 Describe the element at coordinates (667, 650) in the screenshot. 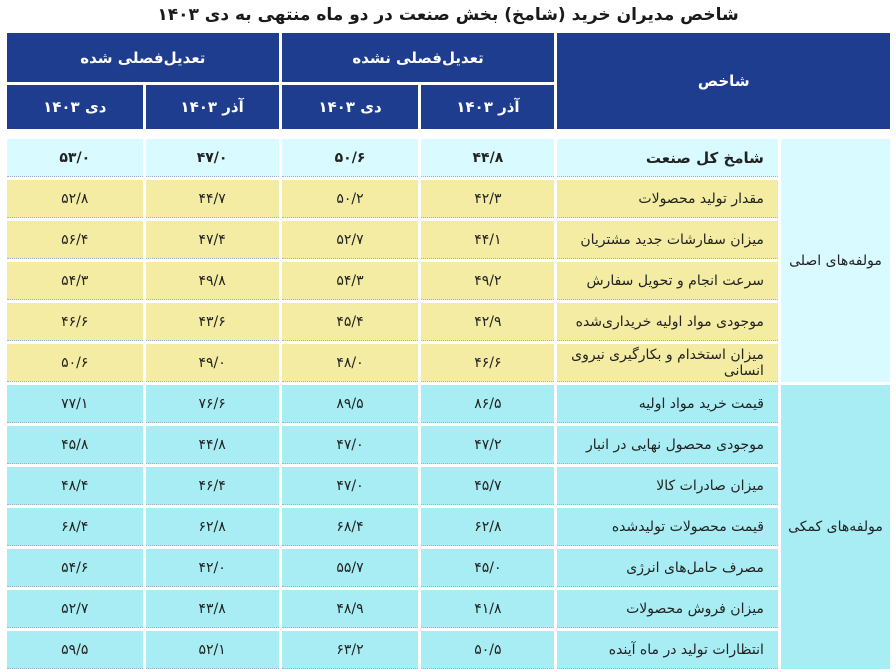

I see `row-label: انتظارات تولید در ماه آینده` at that location.